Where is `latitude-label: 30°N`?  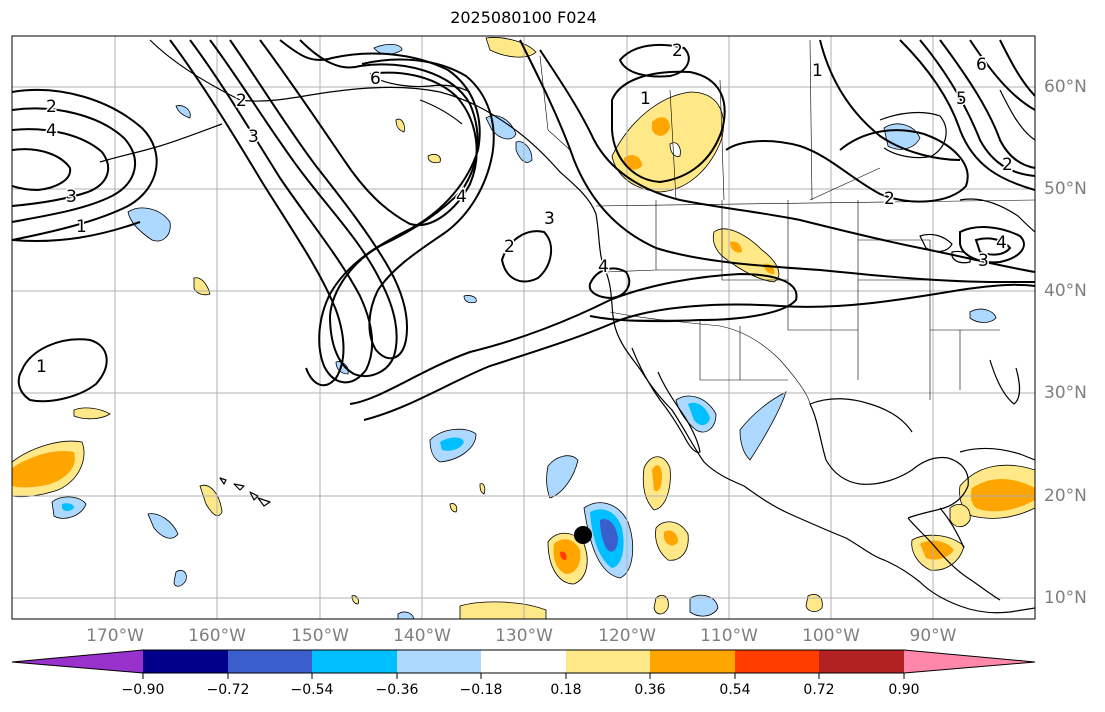 latitude-label: 30°N is located at coordinates (1065, 393).